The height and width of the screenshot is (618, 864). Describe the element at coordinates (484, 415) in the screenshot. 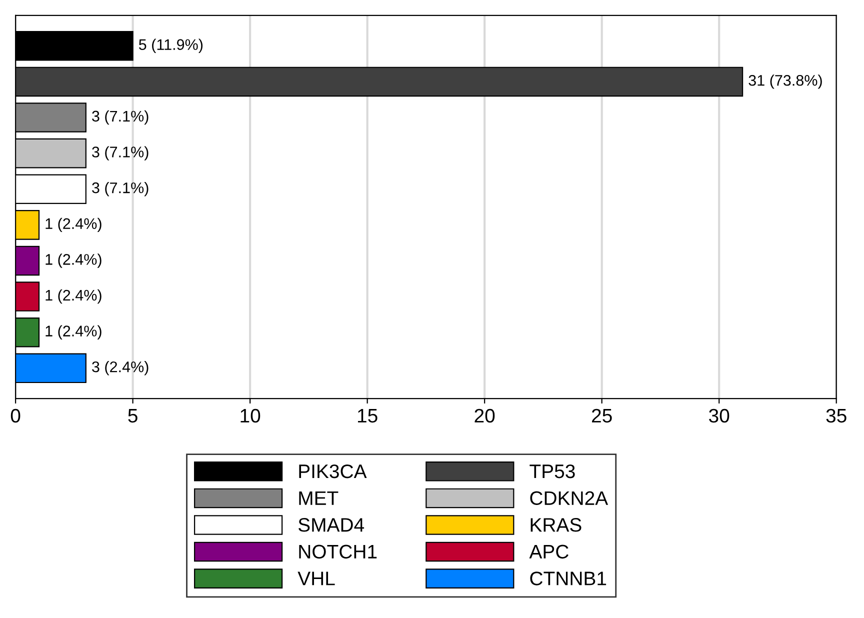

I see `x-tick-label: 20` at that location.